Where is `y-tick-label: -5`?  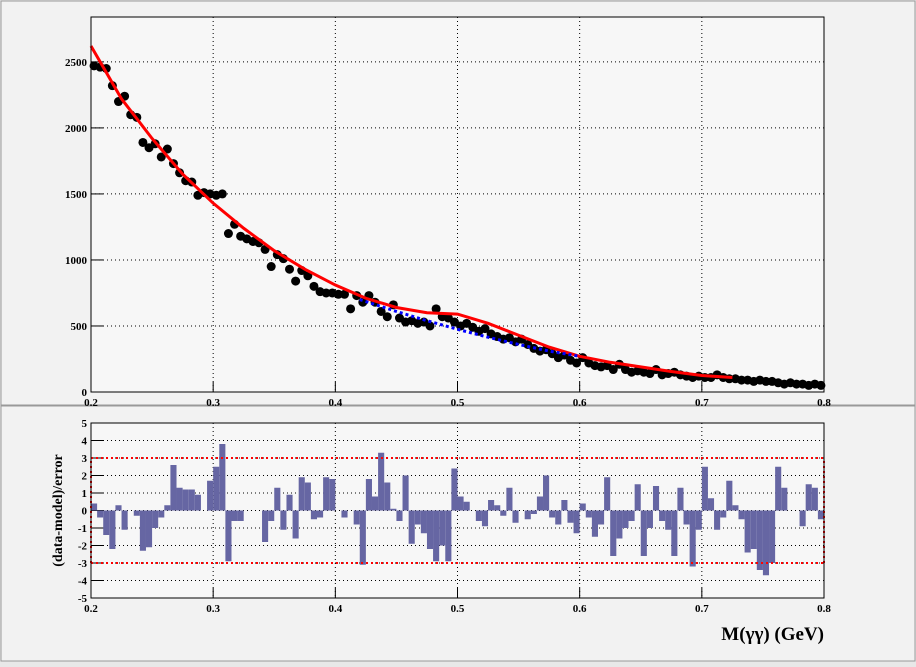 y-tick-label: -5 is located at coordinates (83, 599).